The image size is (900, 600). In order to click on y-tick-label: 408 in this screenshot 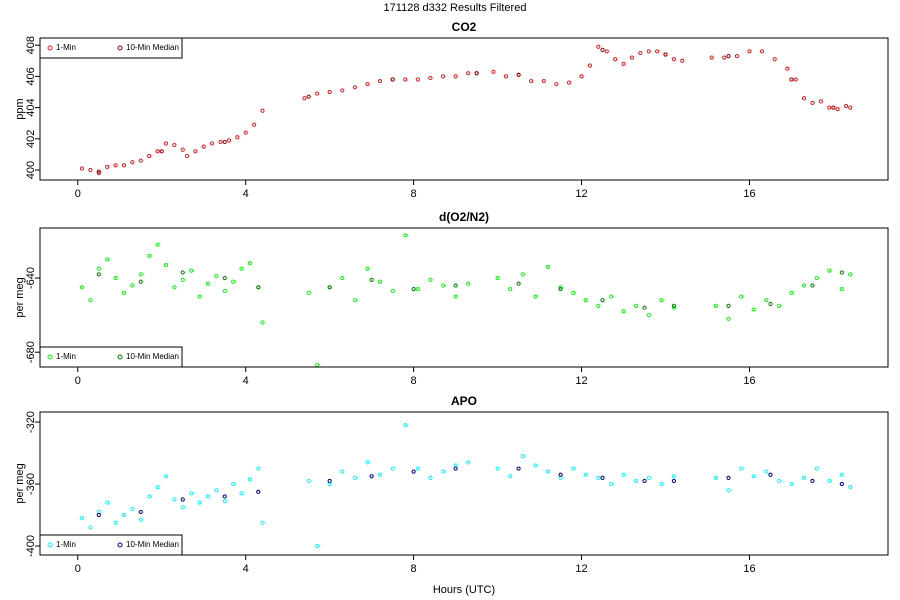, I will do `click(31, 45)`.